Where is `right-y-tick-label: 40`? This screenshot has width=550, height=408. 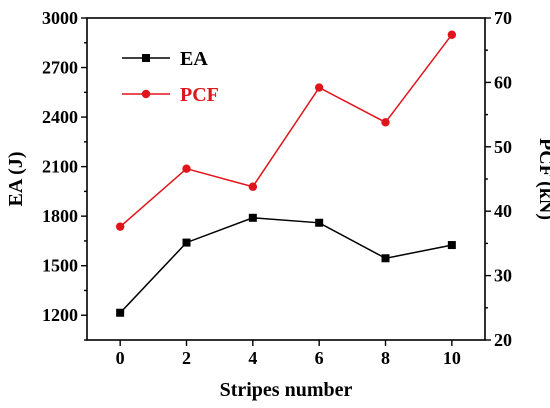
right-y-tick-label: 40 is located at coordinates (503, 211).